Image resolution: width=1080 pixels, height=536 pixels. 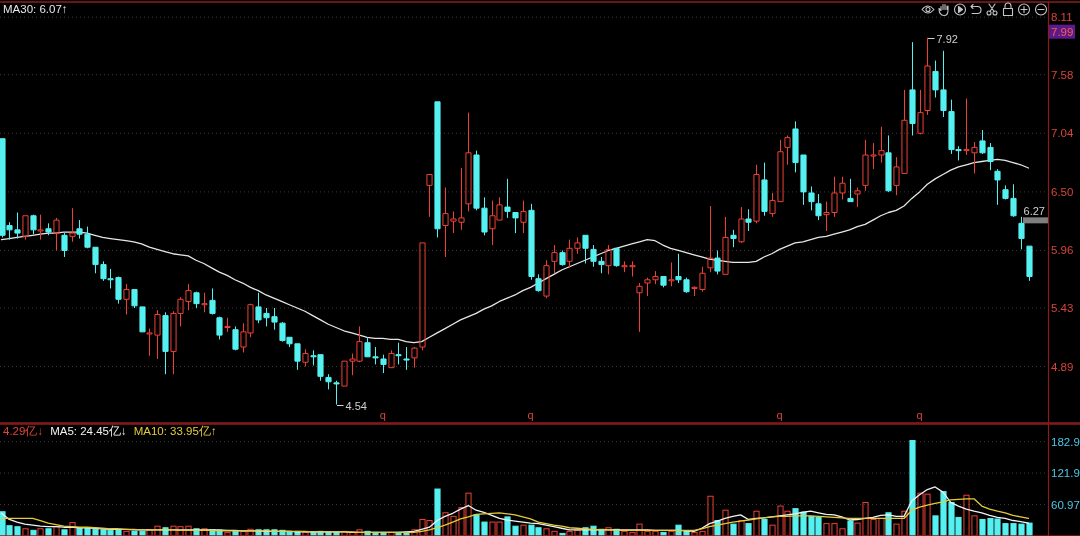 What do you see at coordinates (1065, 441) in the screenshot?
I see `y-tick-label: 182.9` at bounding box center [1065, 441].